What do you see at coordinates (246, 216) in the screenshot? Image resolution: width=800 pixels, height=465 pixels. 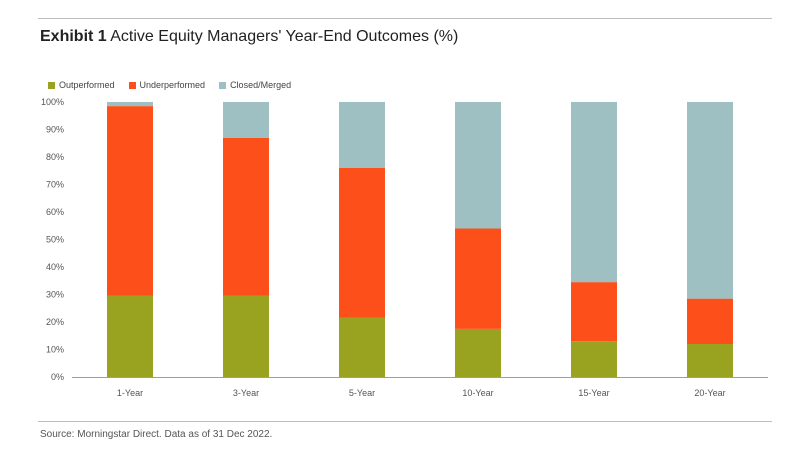 I see `bar-segment-underperformed-3-year` at bounding box center [246, 216].